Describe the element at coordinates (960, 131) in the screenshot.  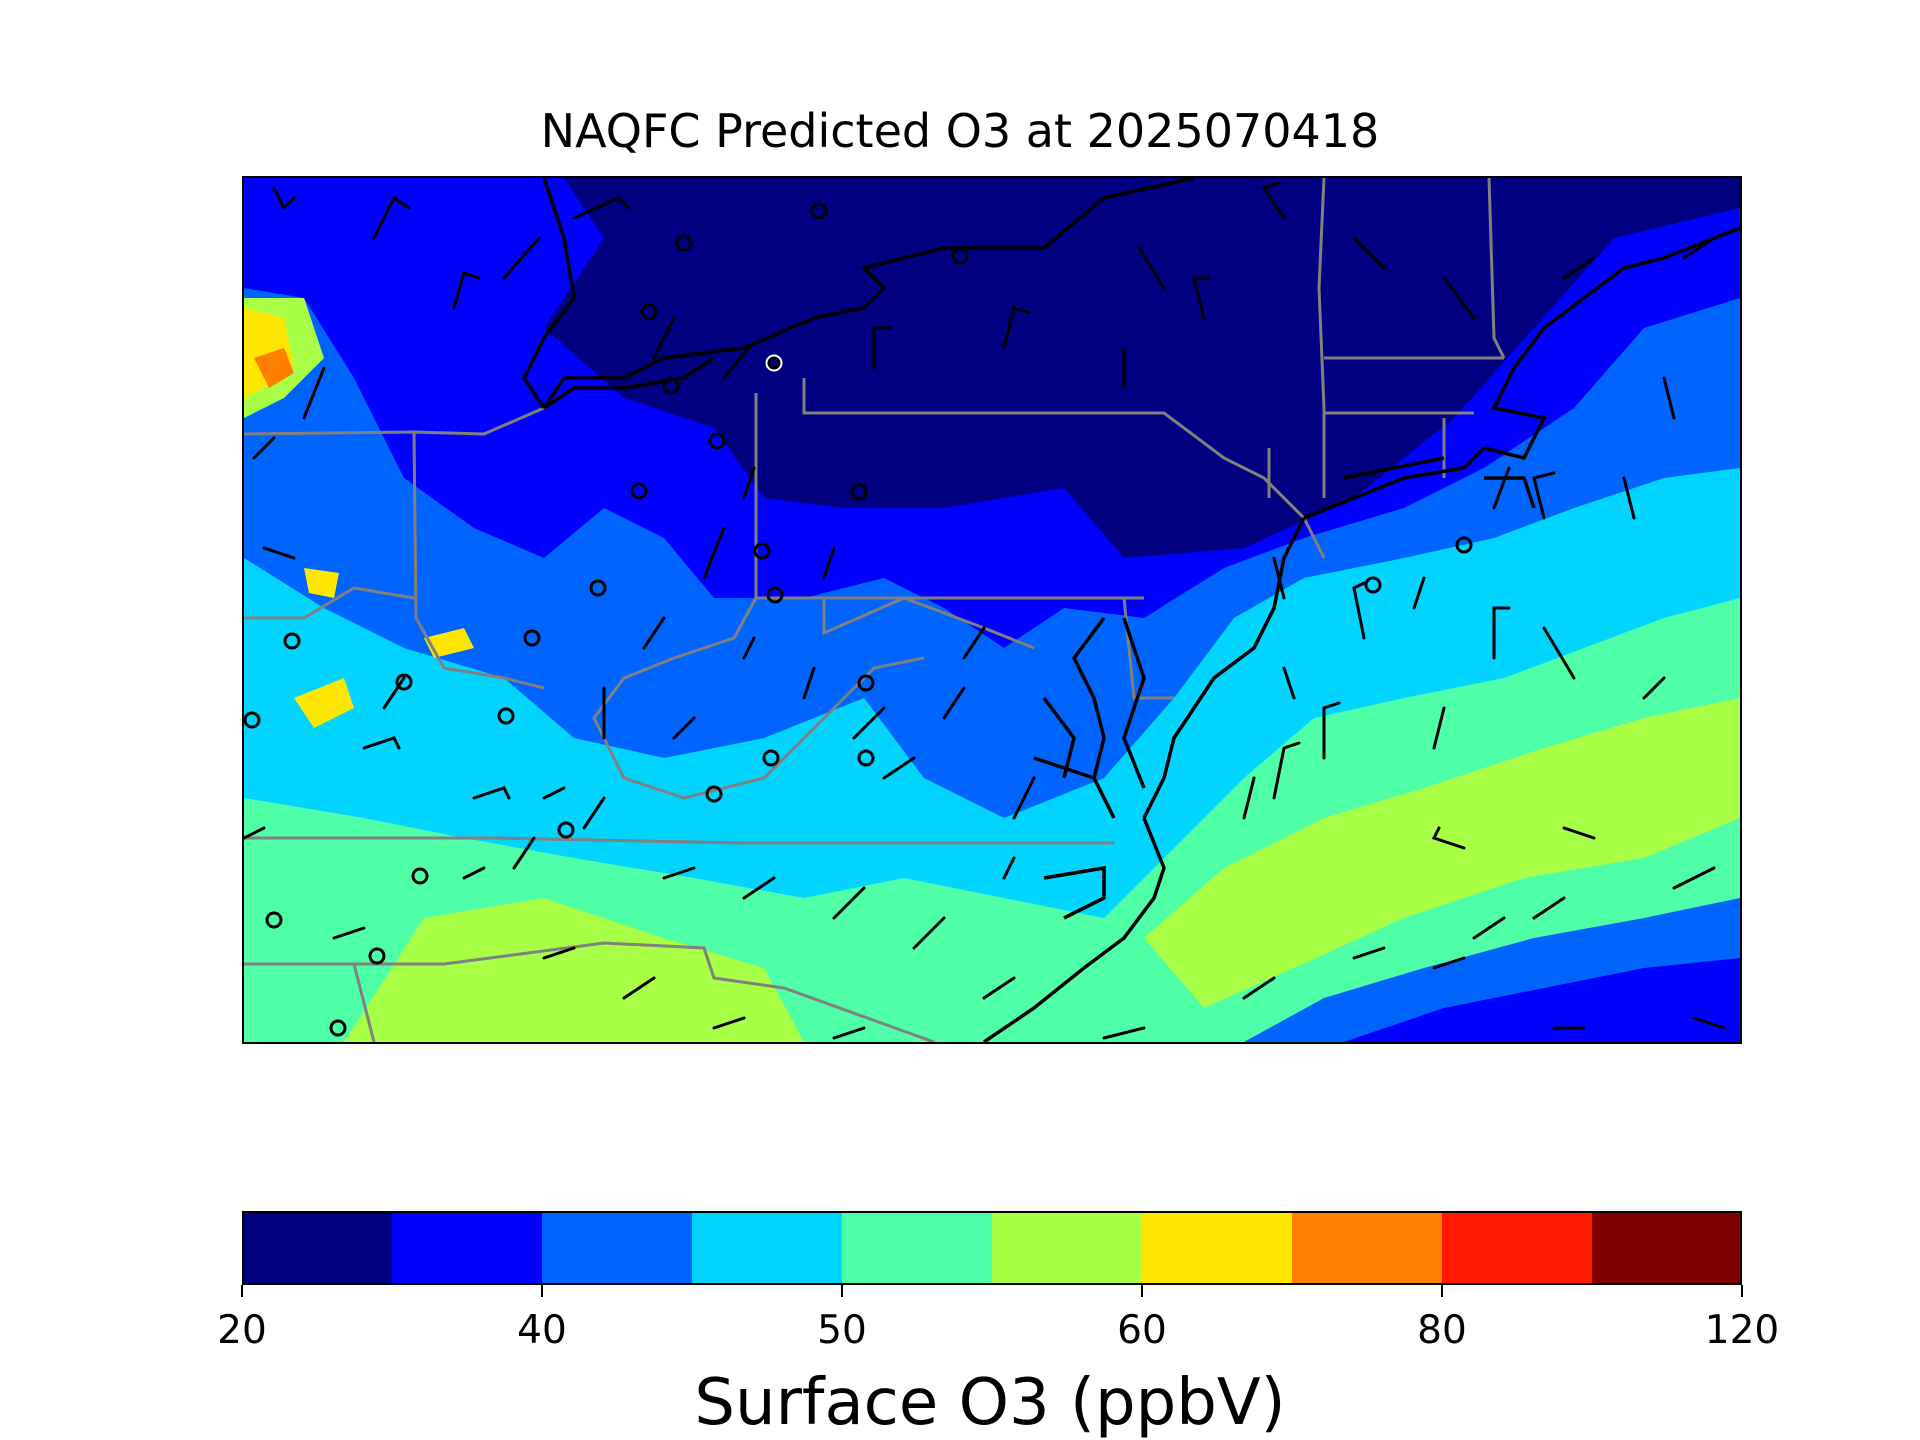
I see `map-title: NAQFC Predicted O3 at 2025070418` at that location.